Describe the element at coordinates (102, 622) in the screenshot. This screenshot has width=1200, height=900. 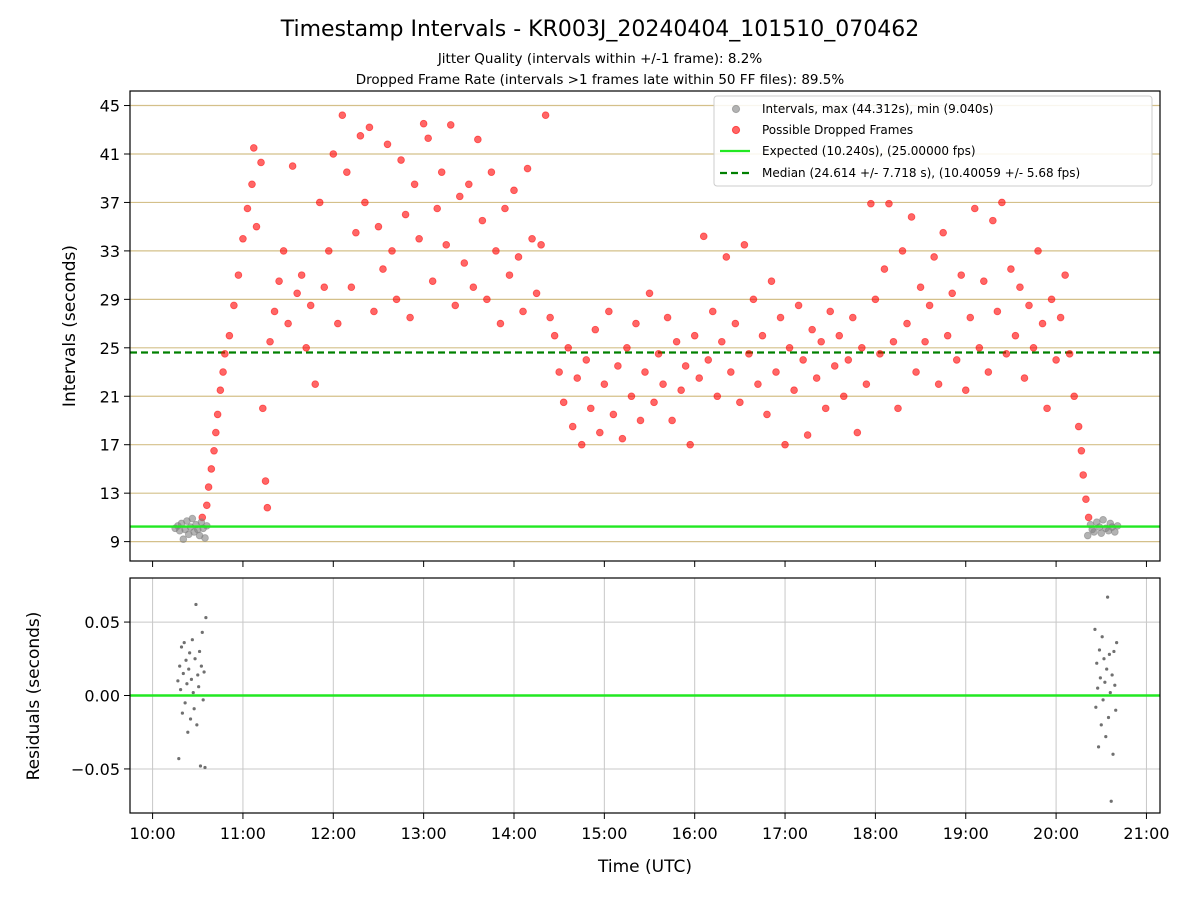
I see `residuals-y-tick-label: 0.05` at that location.